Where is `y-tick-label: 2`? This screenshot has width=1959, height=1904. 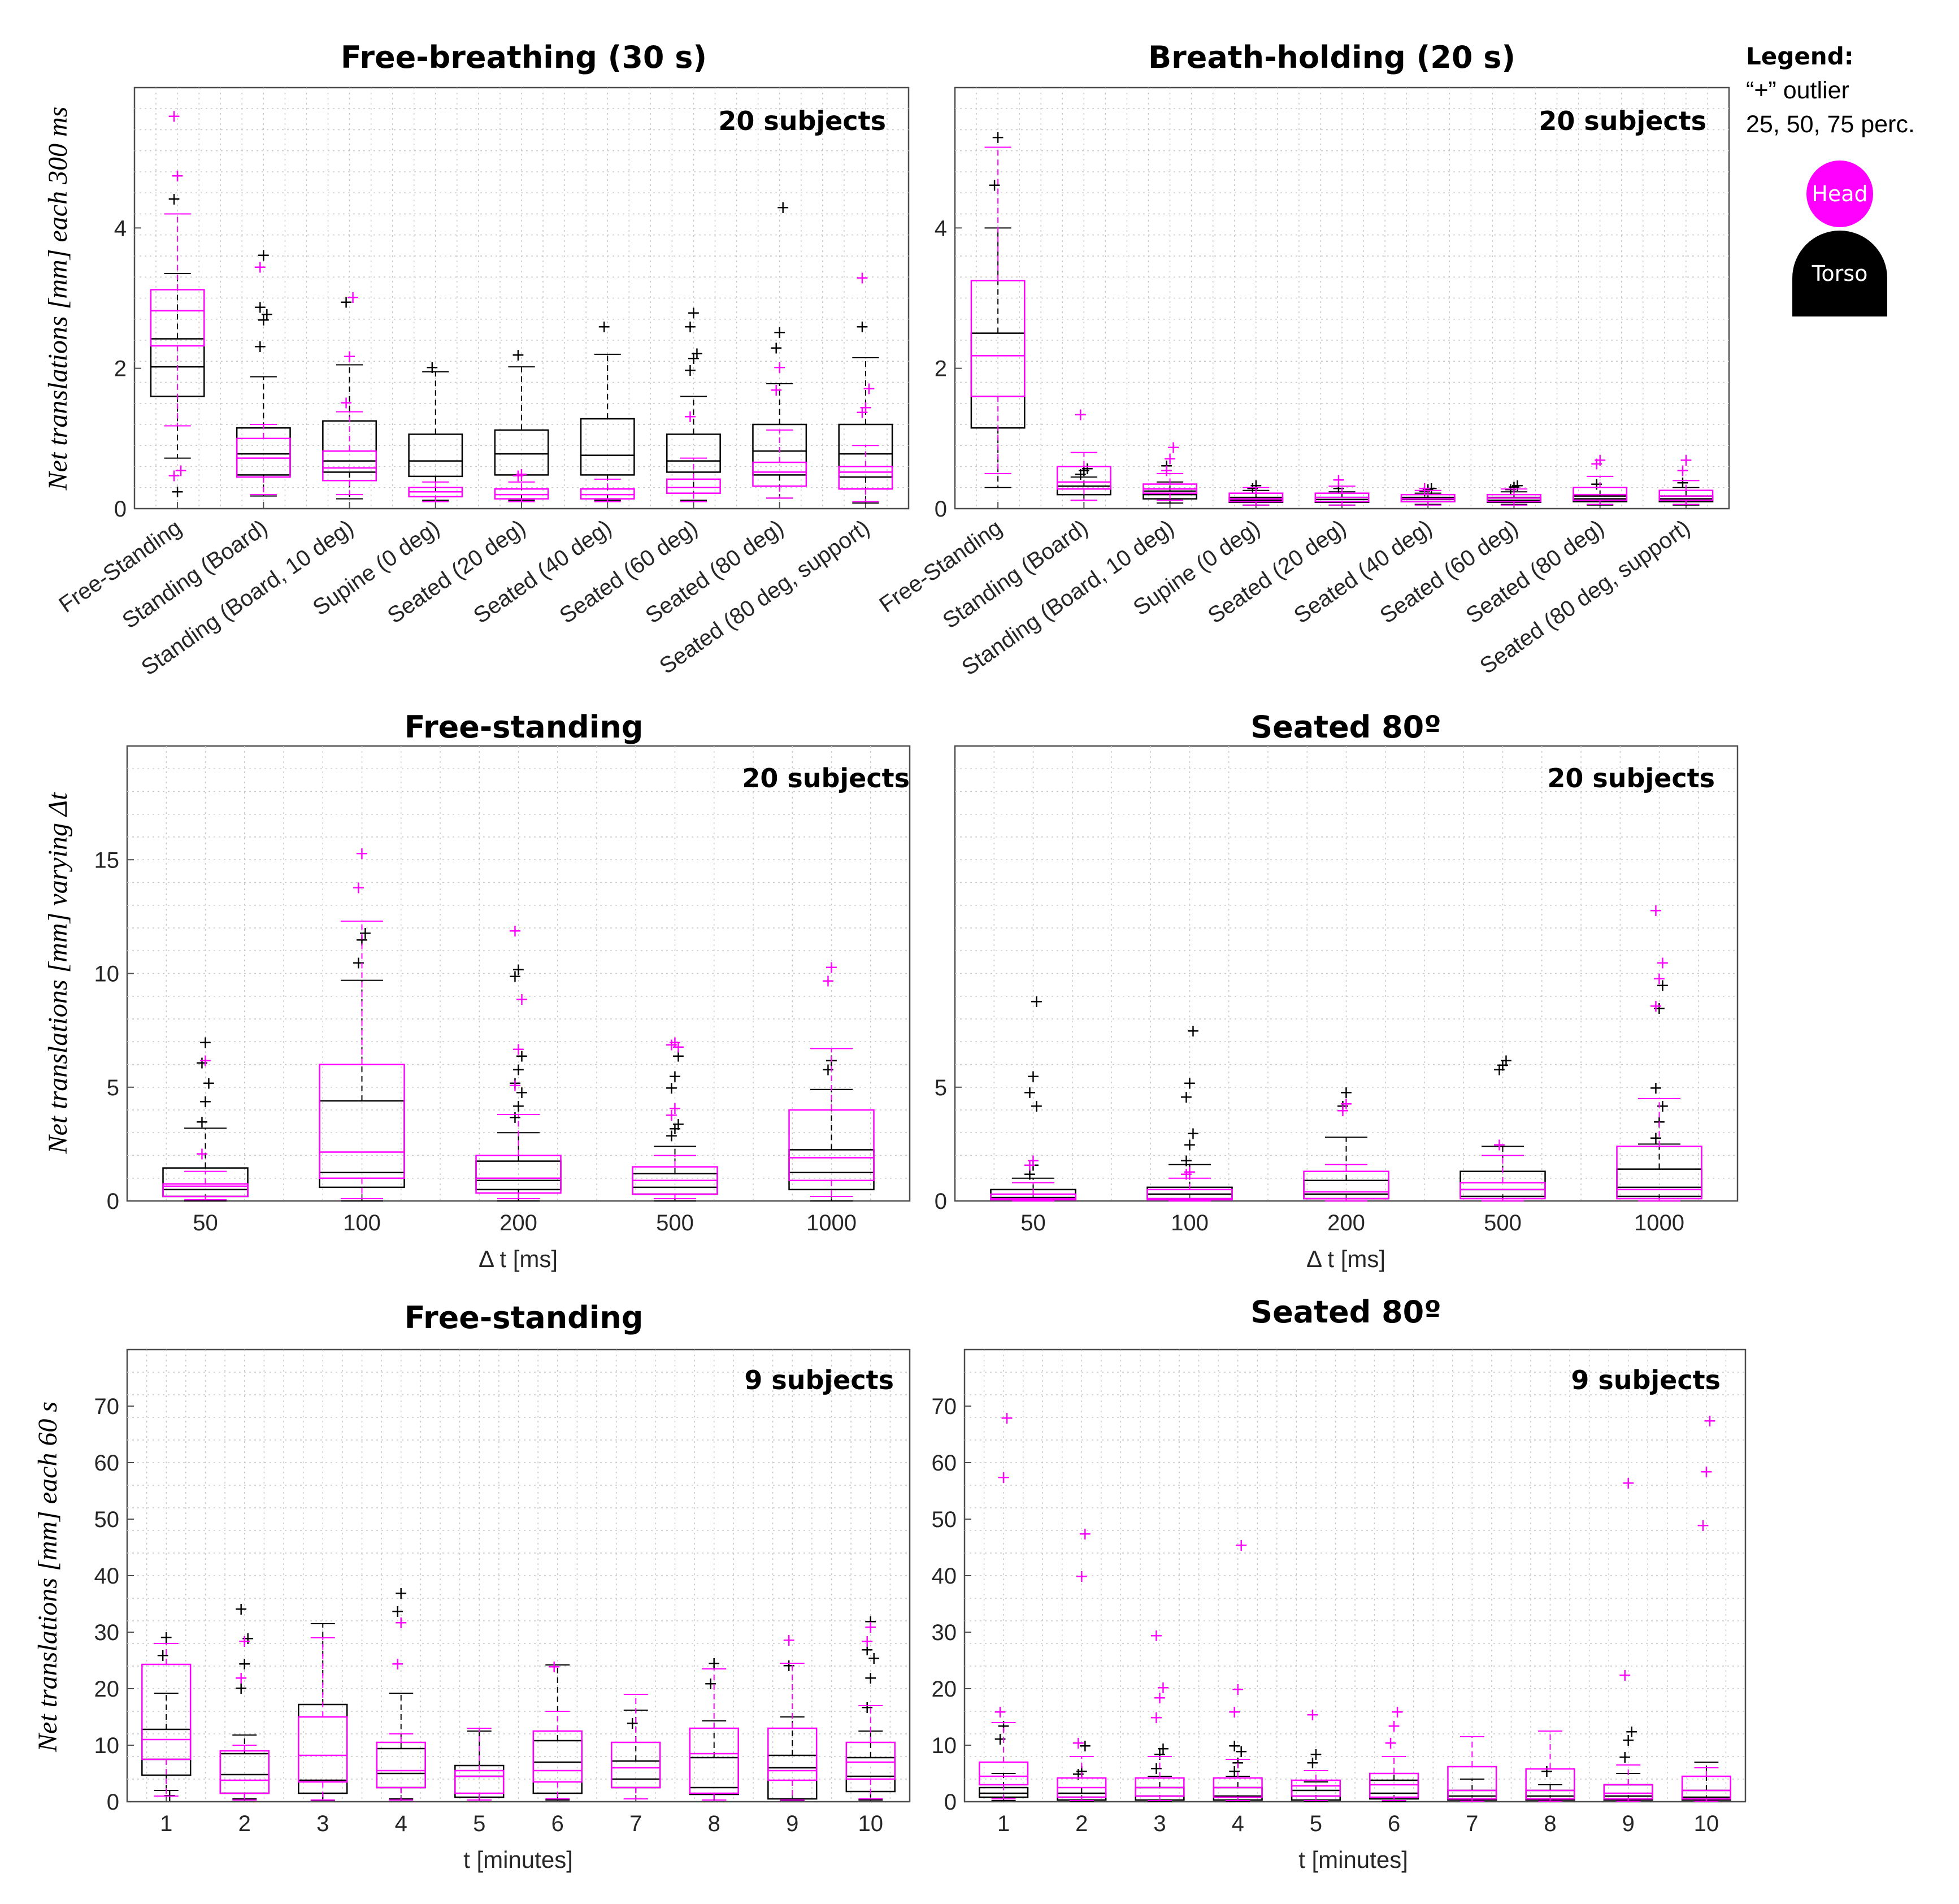 y-tick-label: 2 is located at coordinates (120, 369).